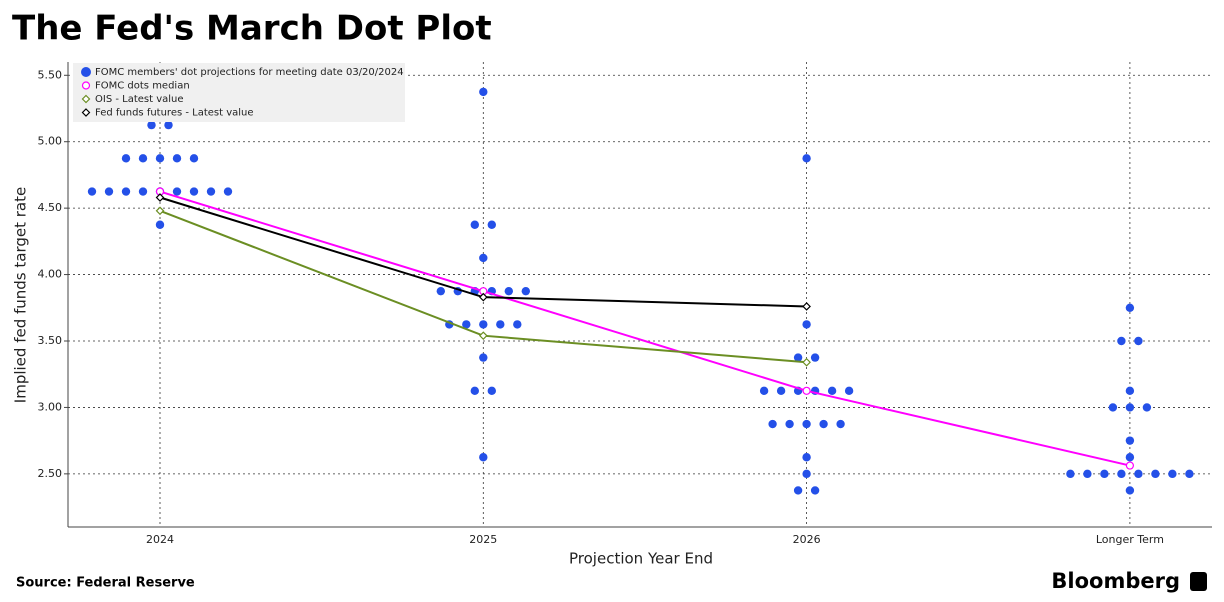 This screenshot has width=1224, height=602. I want to click on legend-label: OIS - Latest value, so click(139, 99).